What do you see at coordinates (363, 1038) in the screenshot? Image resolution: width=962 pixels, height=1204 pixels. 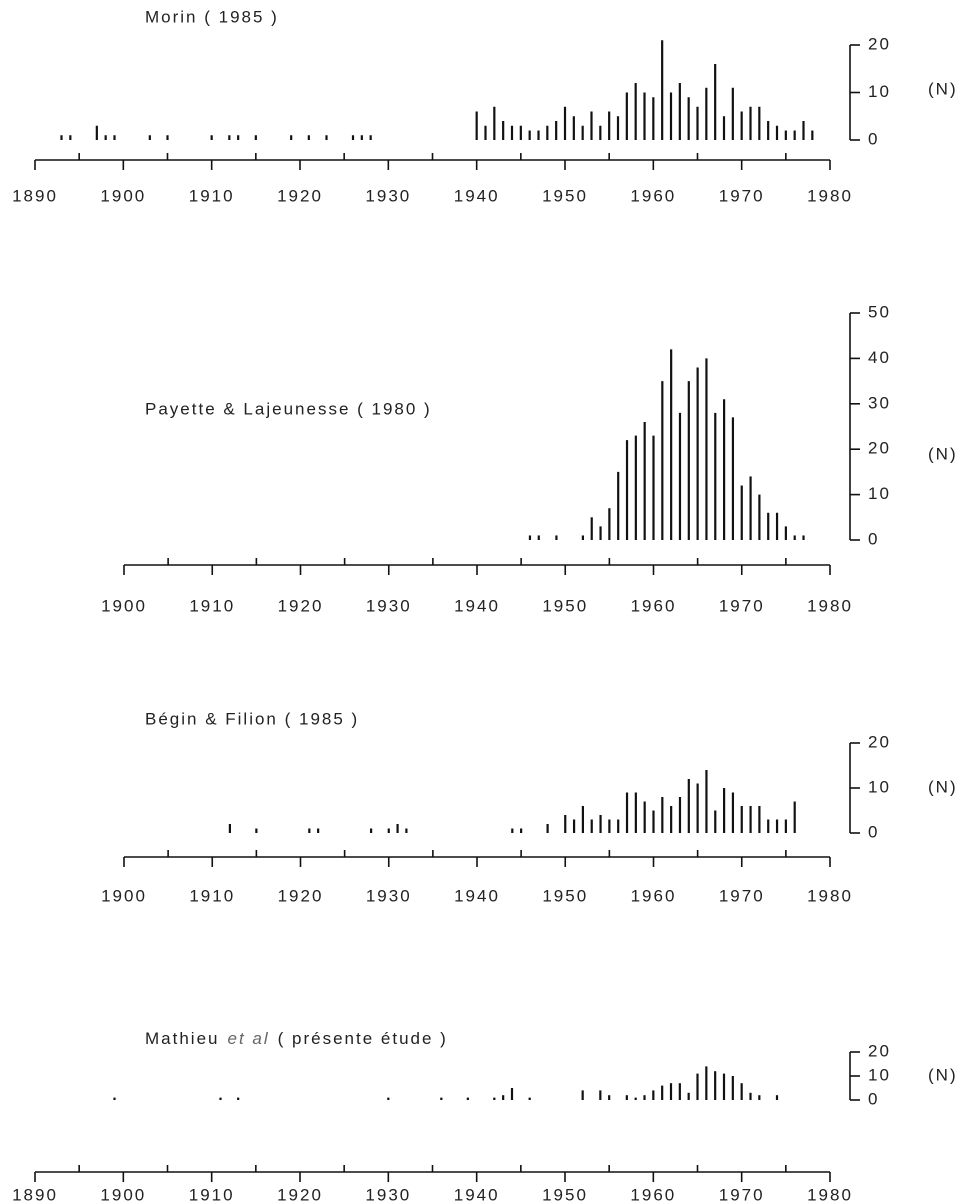 I see `title-part: ( présente étude )` at bounding box center [363, 1038].